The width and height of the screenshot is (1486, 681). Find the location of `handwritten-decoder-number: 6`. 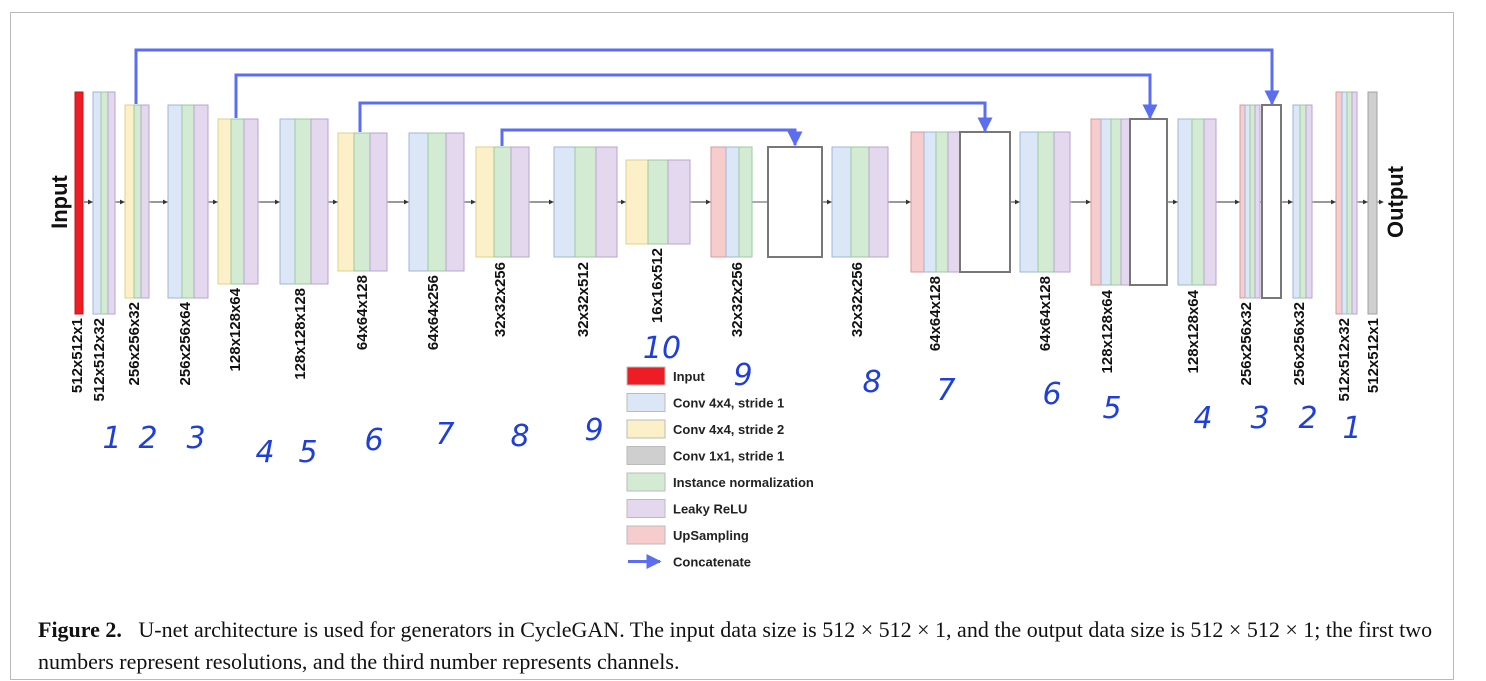

handwritten-decoder-number: 6 is located at coordinates (1051, 394).